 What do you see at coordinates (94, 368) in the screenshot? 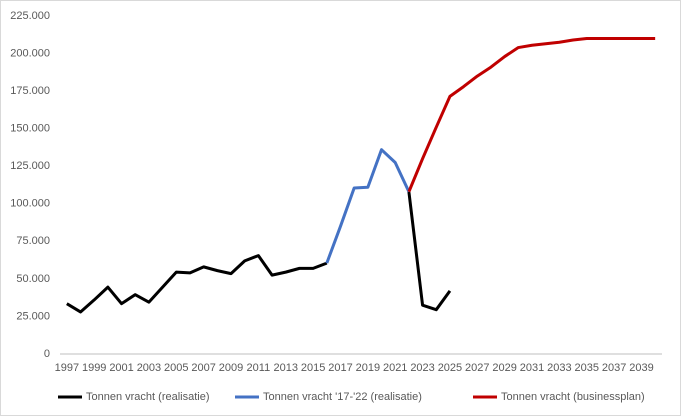
I see `x-tick-label: 1999` at bounding box center [94, 368].